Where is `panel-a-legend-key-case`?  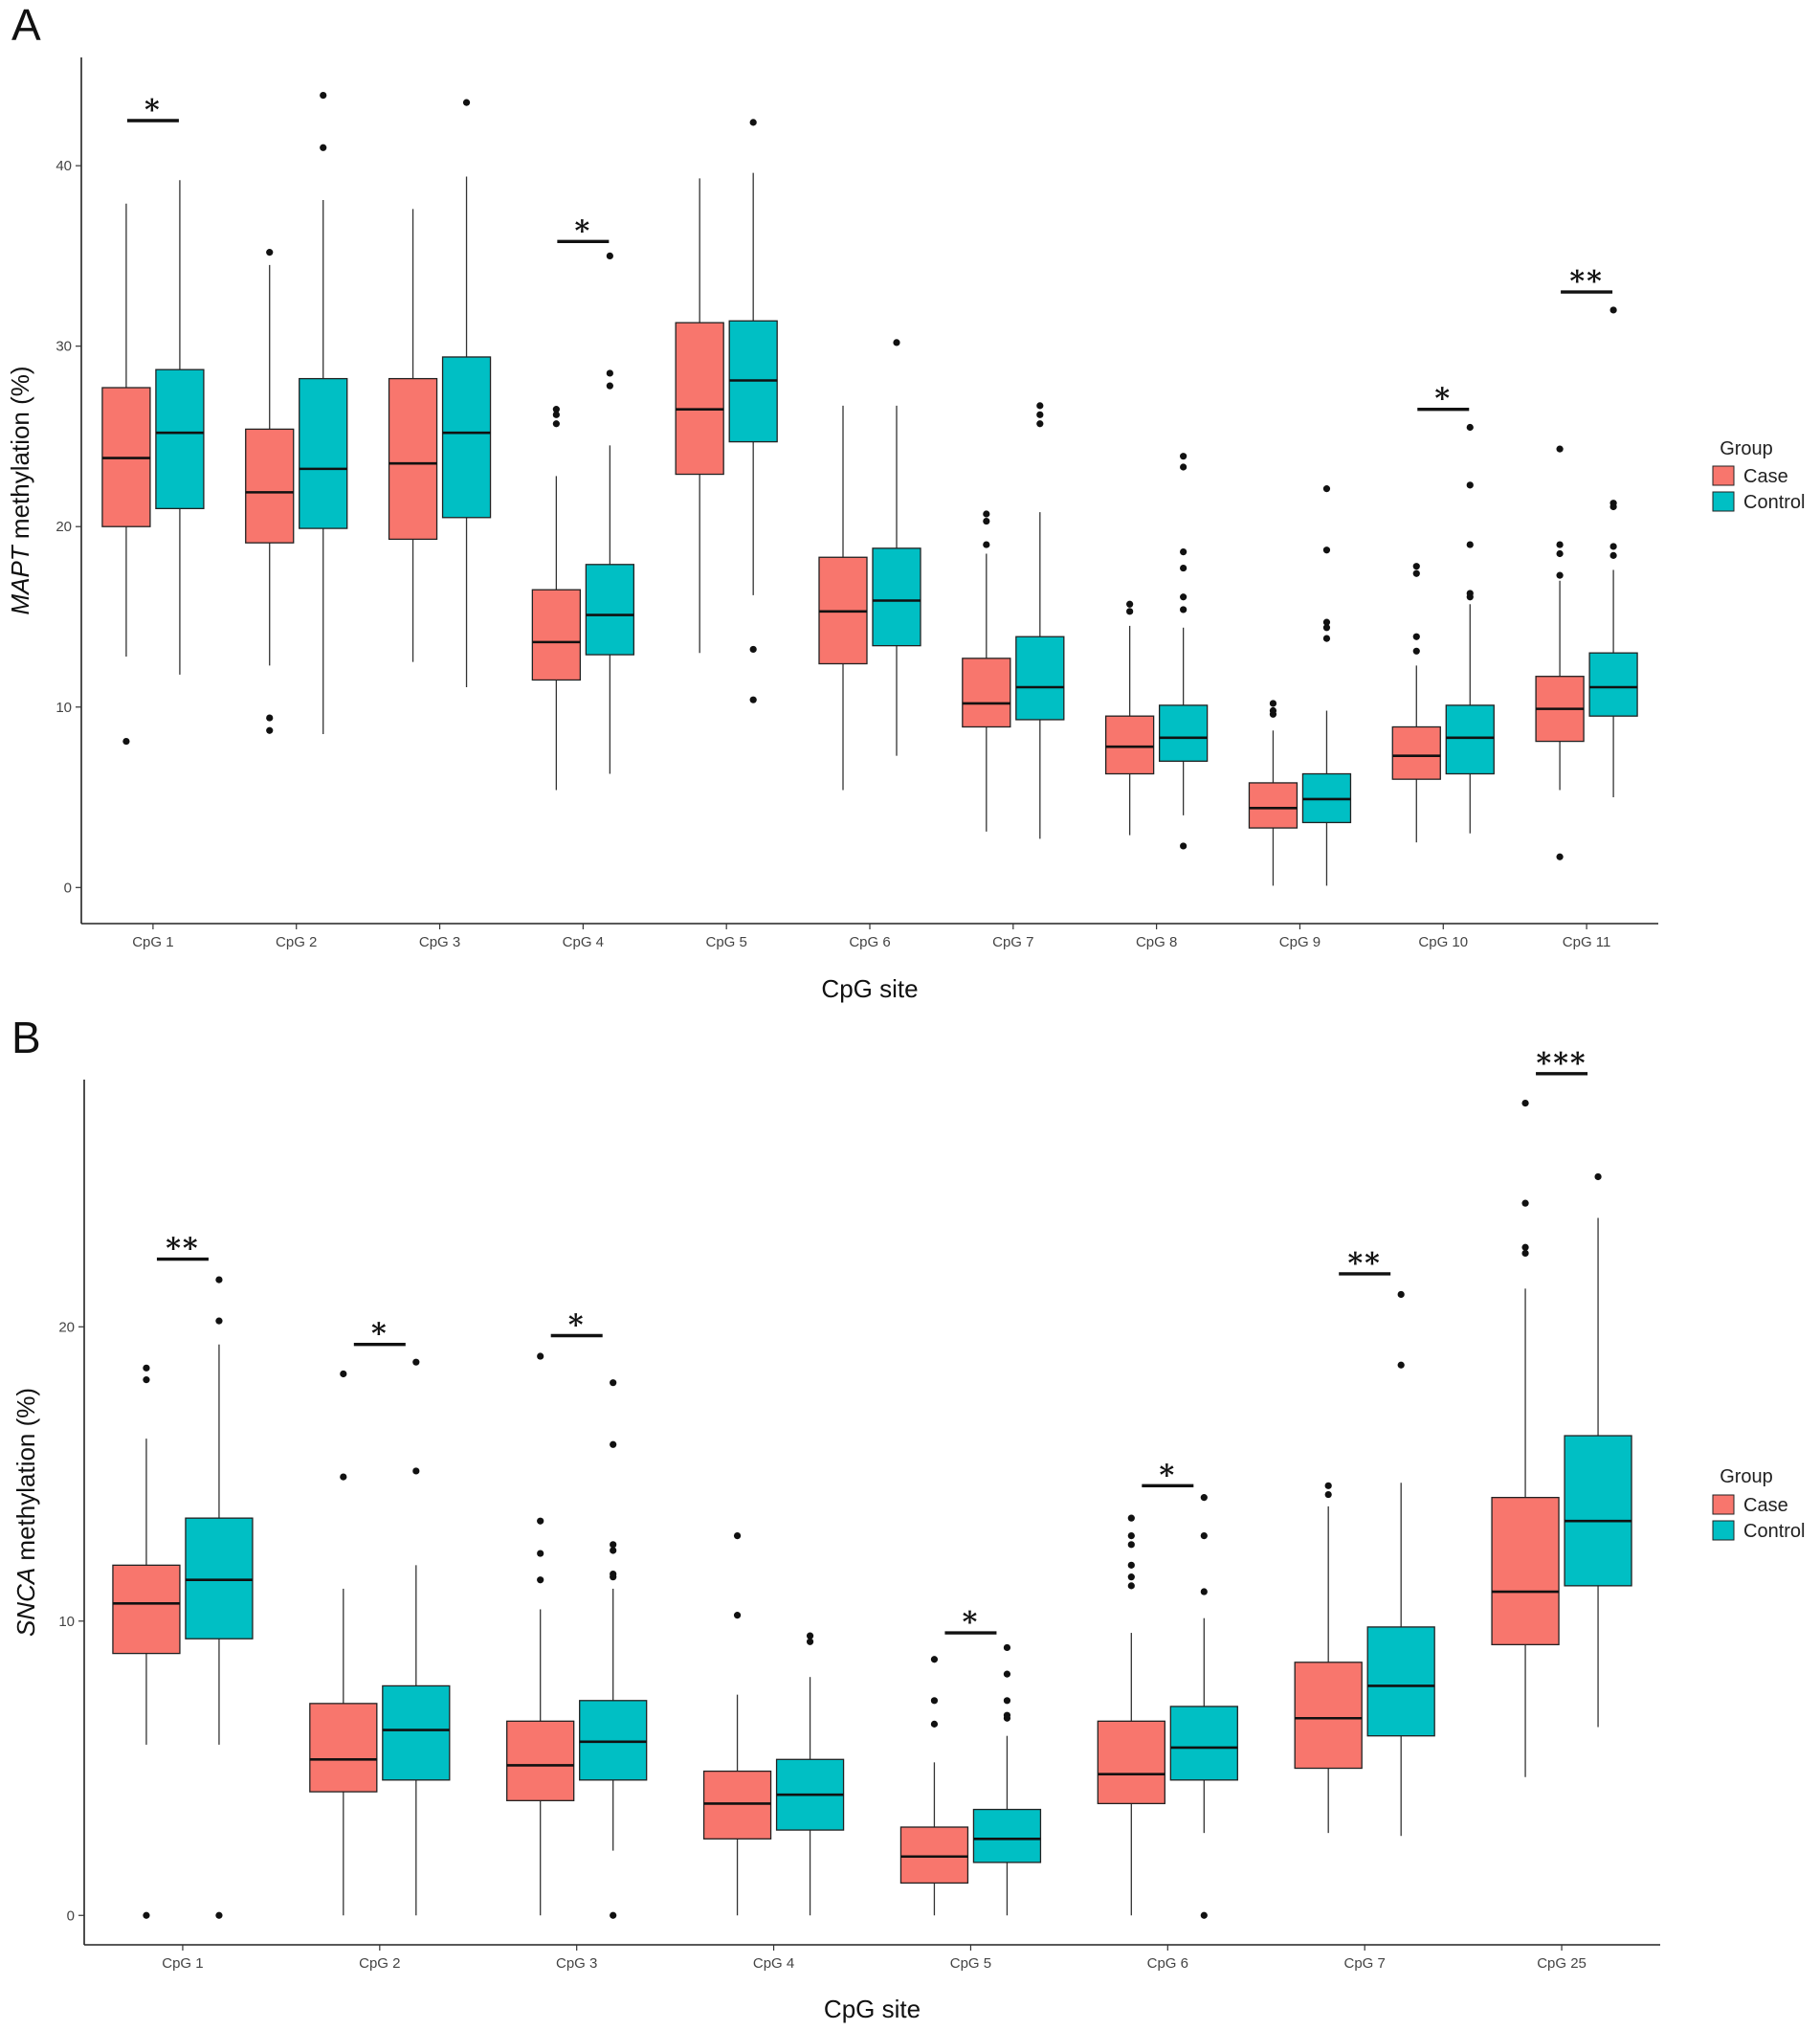 panel-a-legend-key-case is located at coordinates (1724, 476).